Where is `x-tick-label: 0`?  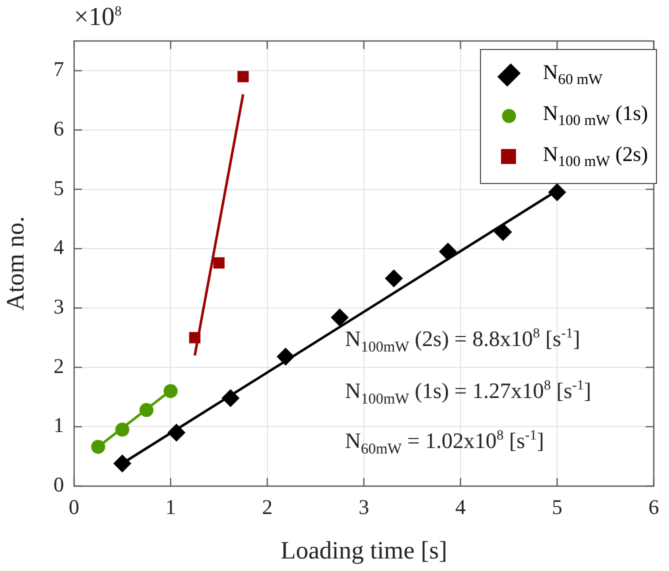
x-tick-label: 0 is located at coordinates (74, 507).